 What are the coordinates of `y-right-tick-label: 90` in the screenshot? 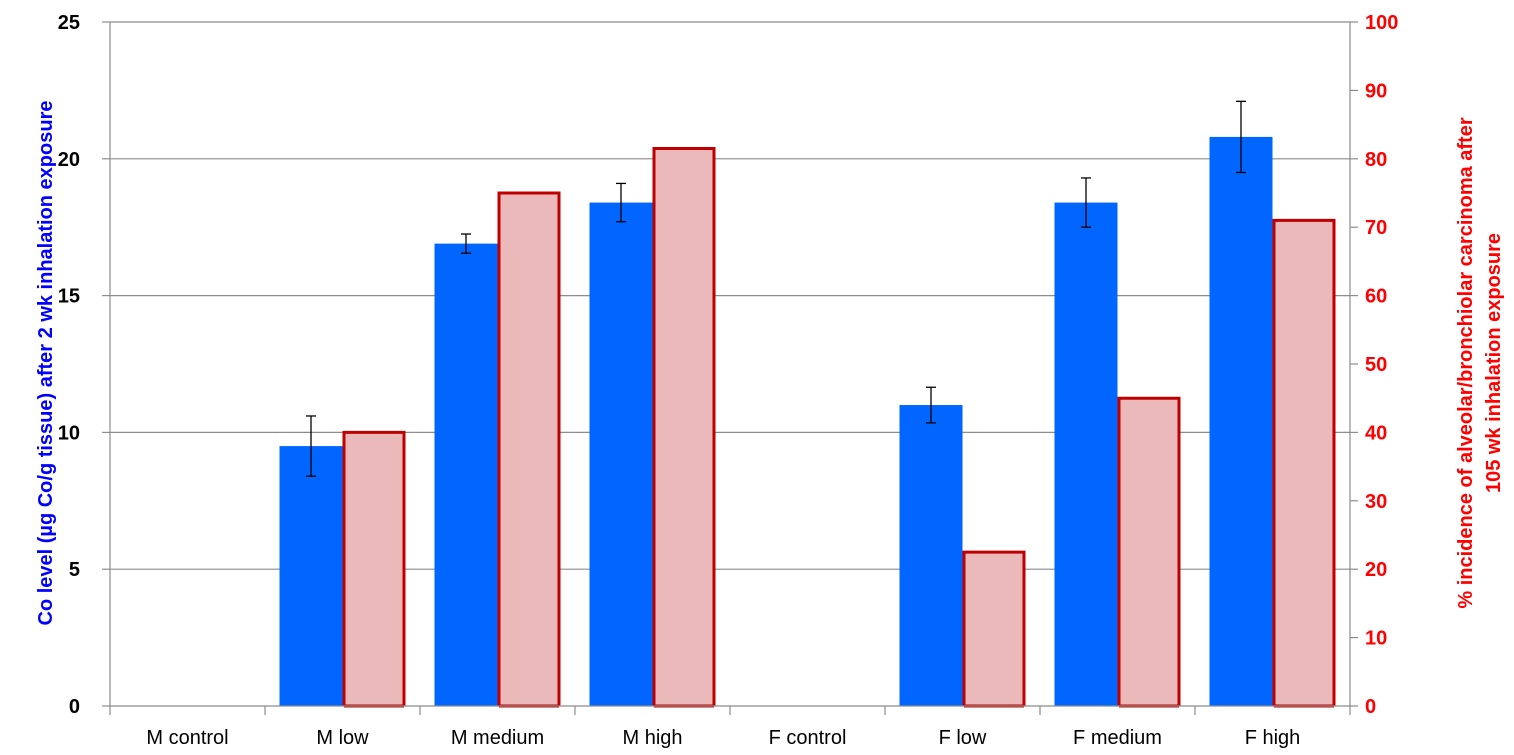 It's located at (1376, 91).